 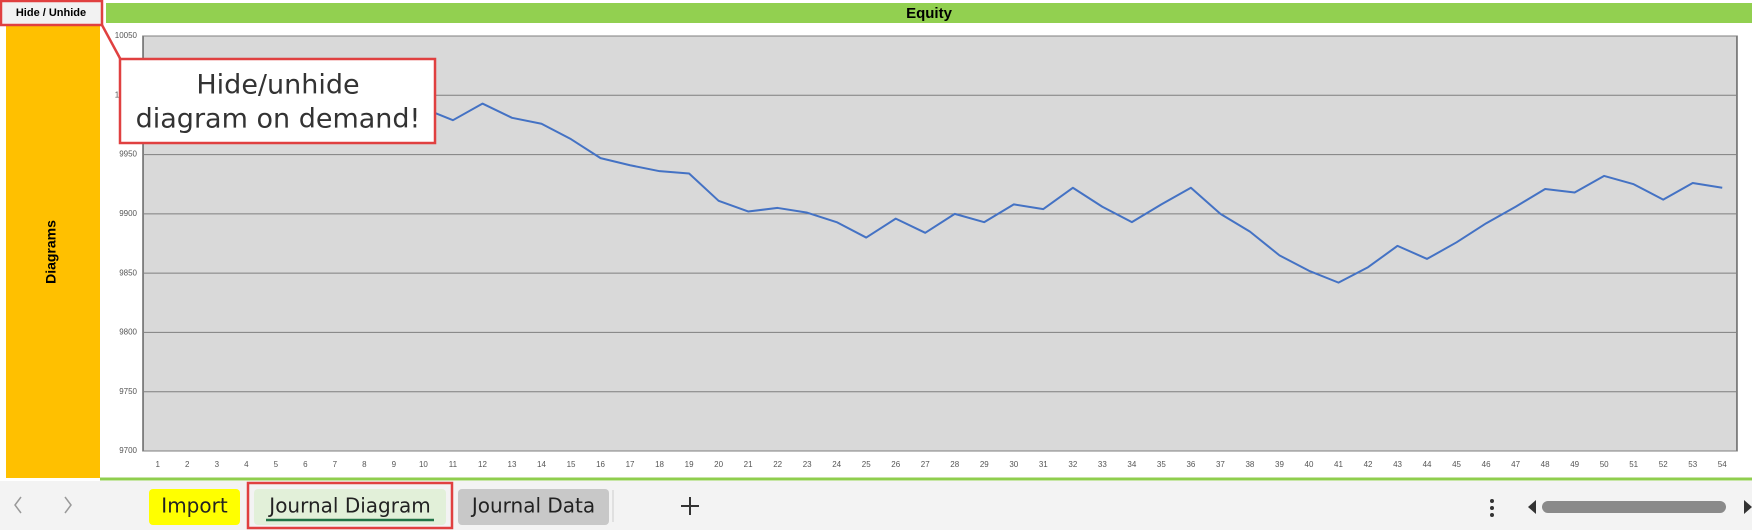 What do you see at coordinates (1486, 464) in the screenshot?
I see `x-tick-label: 46` at bounding box center [1486, 464].